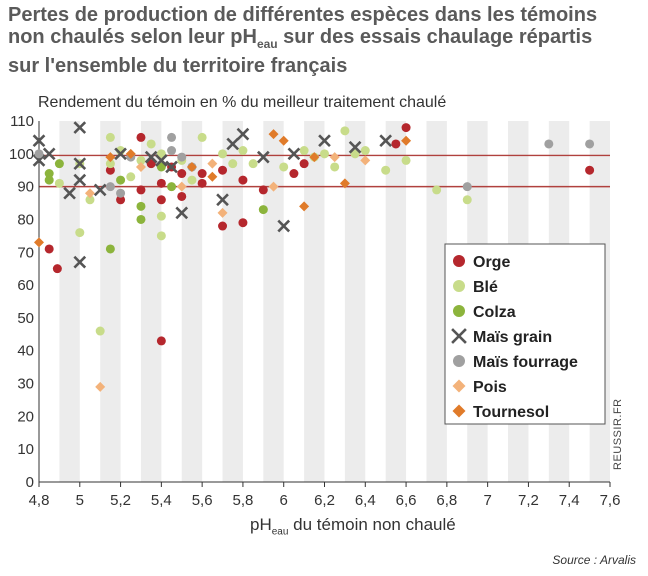 The height and width of the screenshot is (576, 648). What do you see at coordinates (284, 500) in the screenshot?
I see `x-tick-label: 6` at bounding box center [284, 500].